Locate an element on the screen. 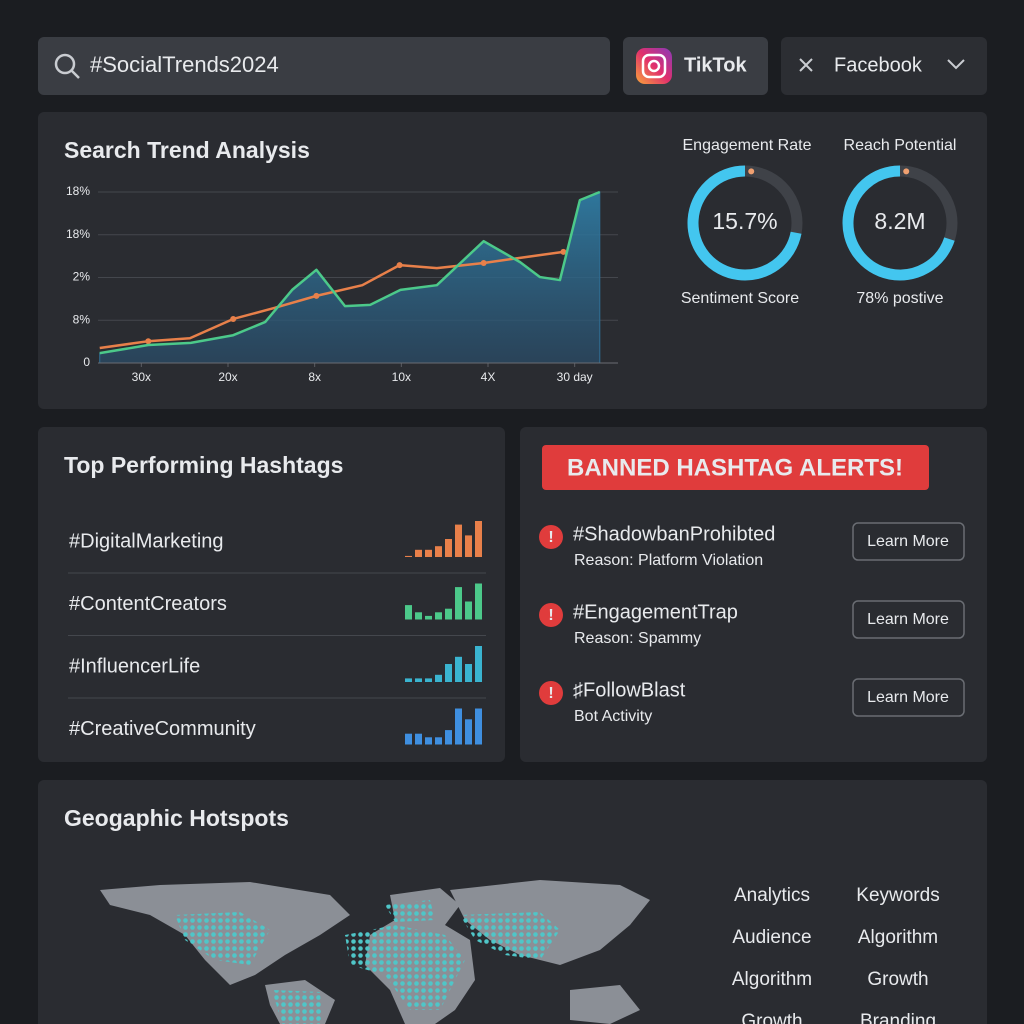 The height and width of the screenshot is (1024, 1024). instagram-icon is located at coordinates (654, 66).